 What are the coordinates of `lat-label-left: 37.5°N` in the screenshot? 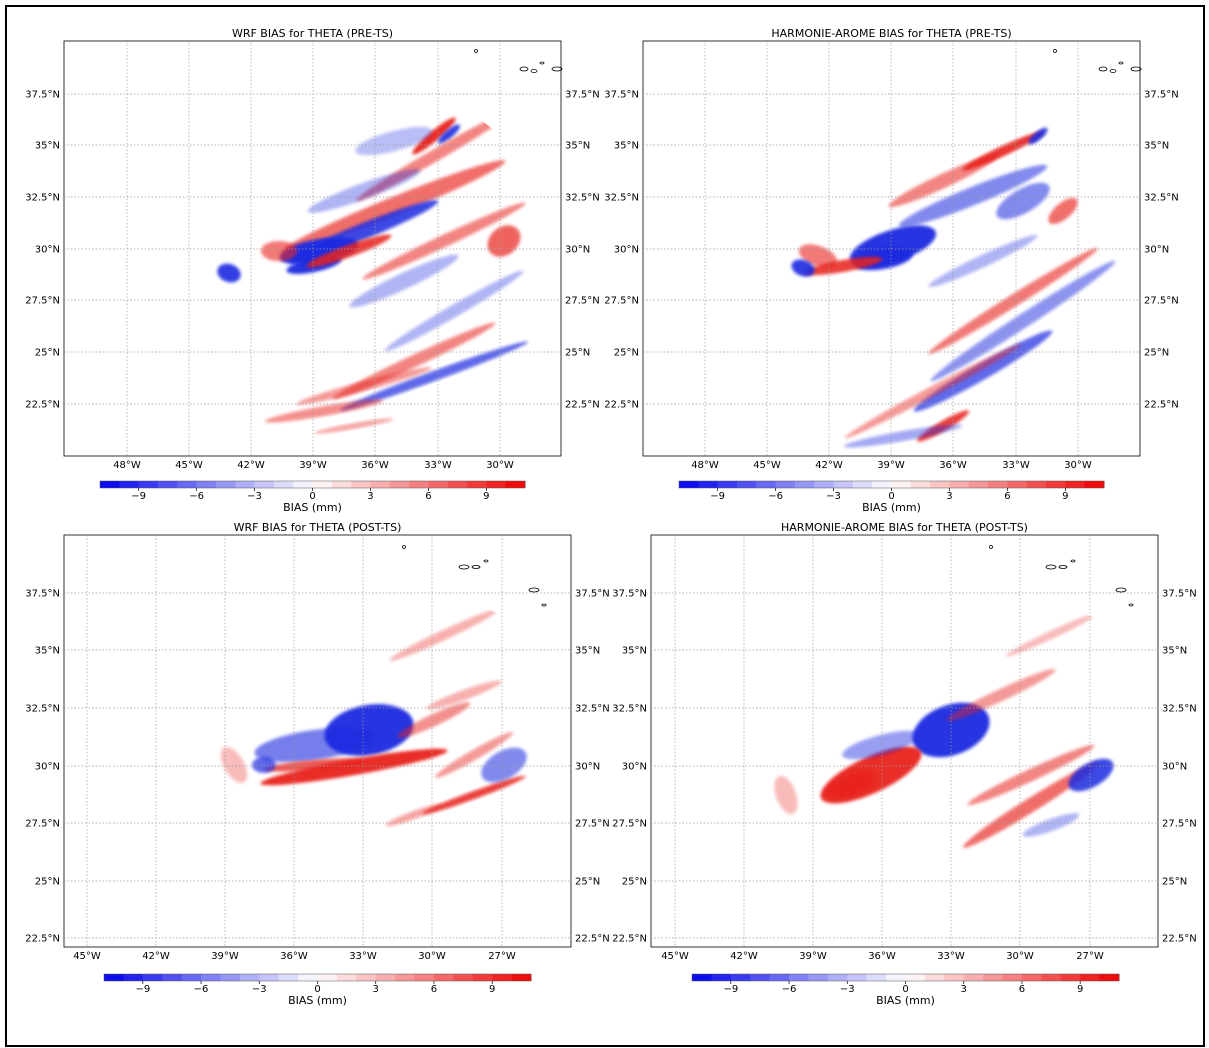 It's located at (42, 95).